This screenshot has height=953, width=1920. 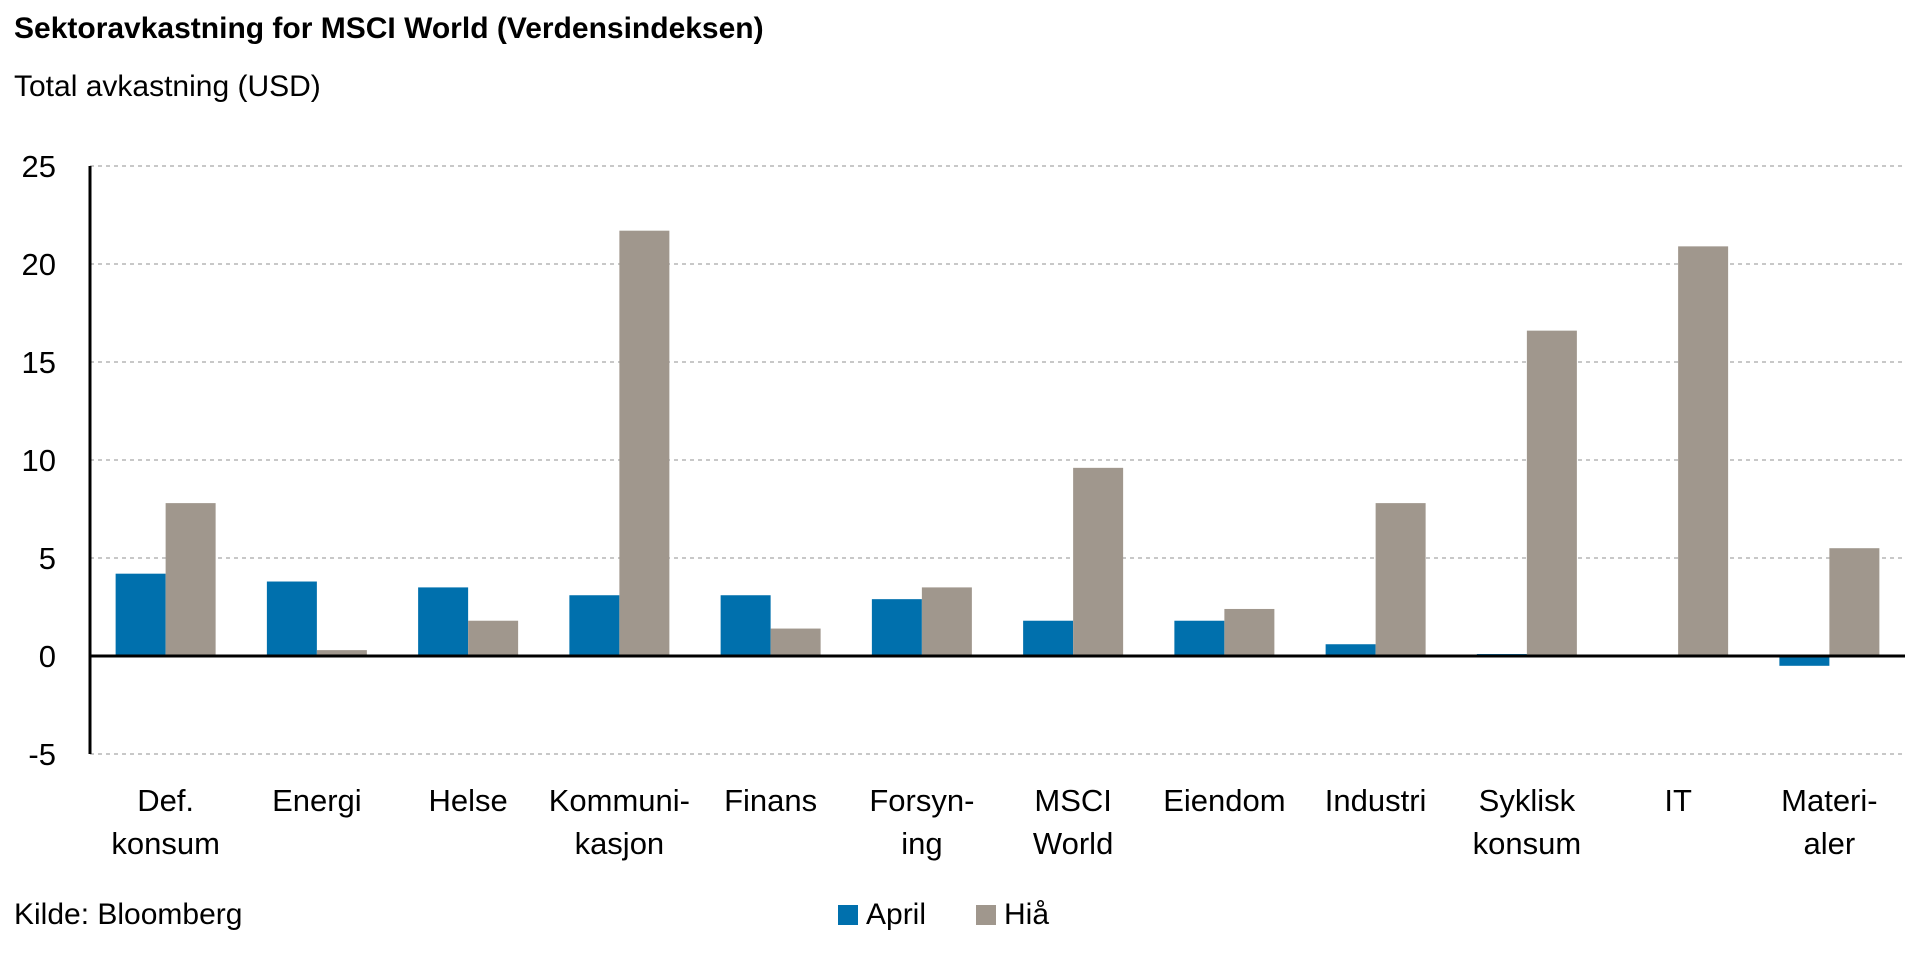 I want to click on x-tick-label: Energi, so click(x=317, y=800).